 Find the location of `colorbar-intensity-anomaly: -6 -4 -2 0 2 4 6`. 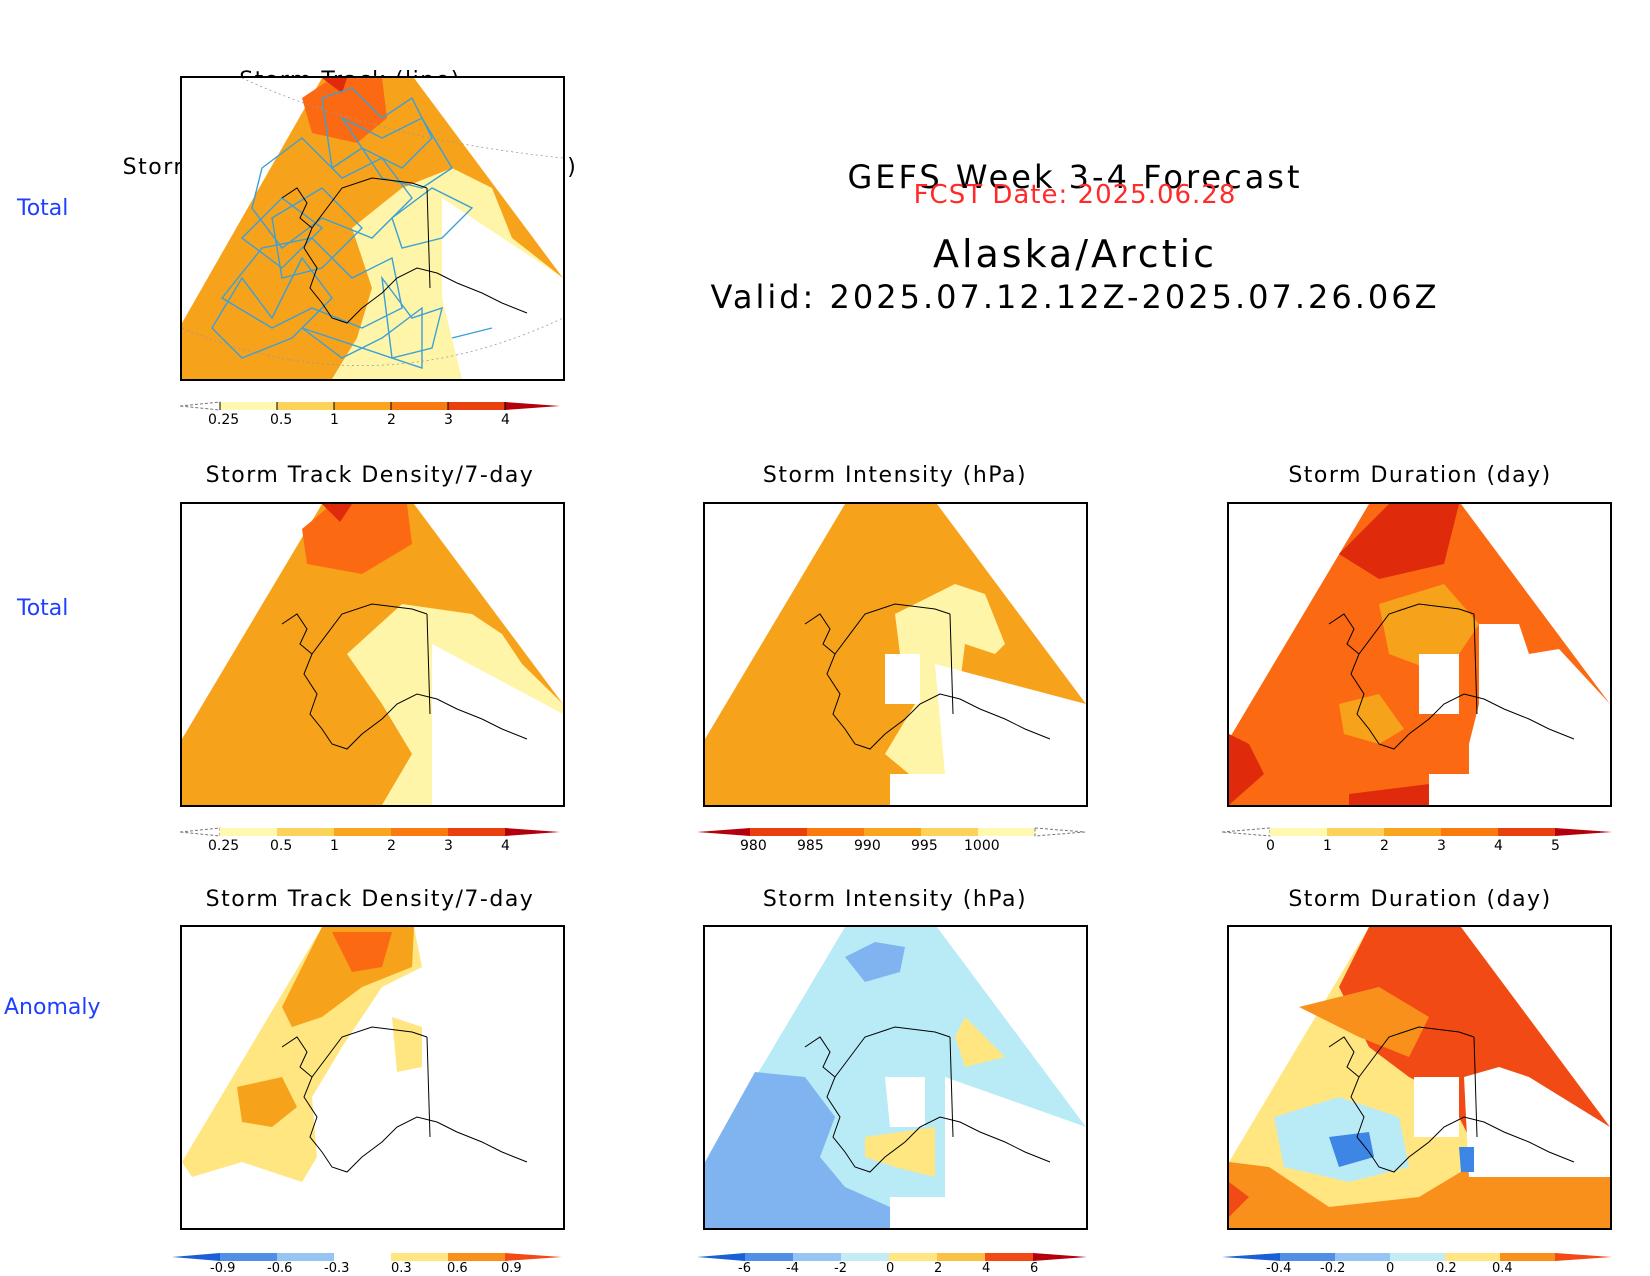

colorbar-intensity-anomaly: -6 -4 -2 0 2 4 6 is located at coordinates (895, 1264).